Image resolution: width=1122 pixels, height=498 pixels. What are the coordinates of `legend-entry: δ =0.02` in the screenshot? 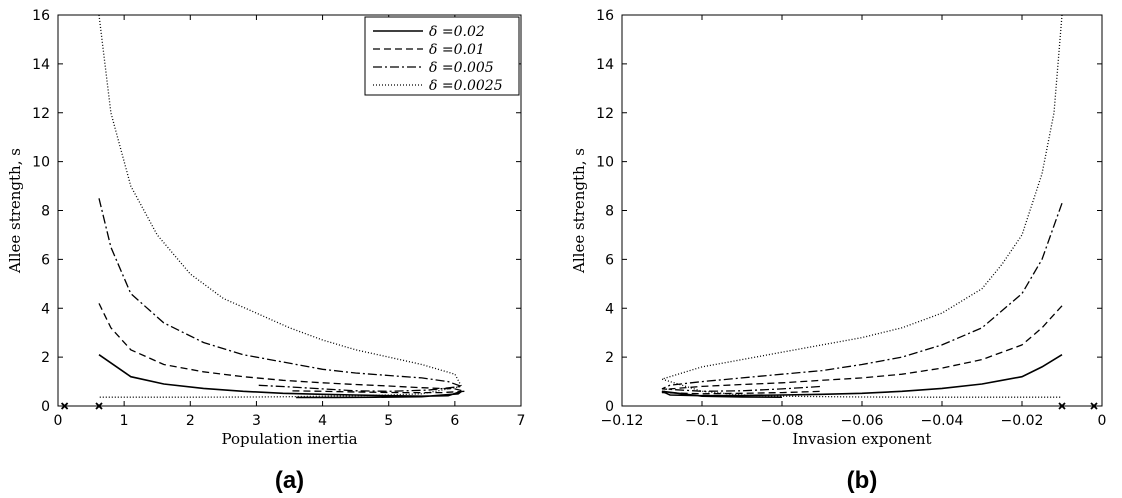 It's located at (457, 32).